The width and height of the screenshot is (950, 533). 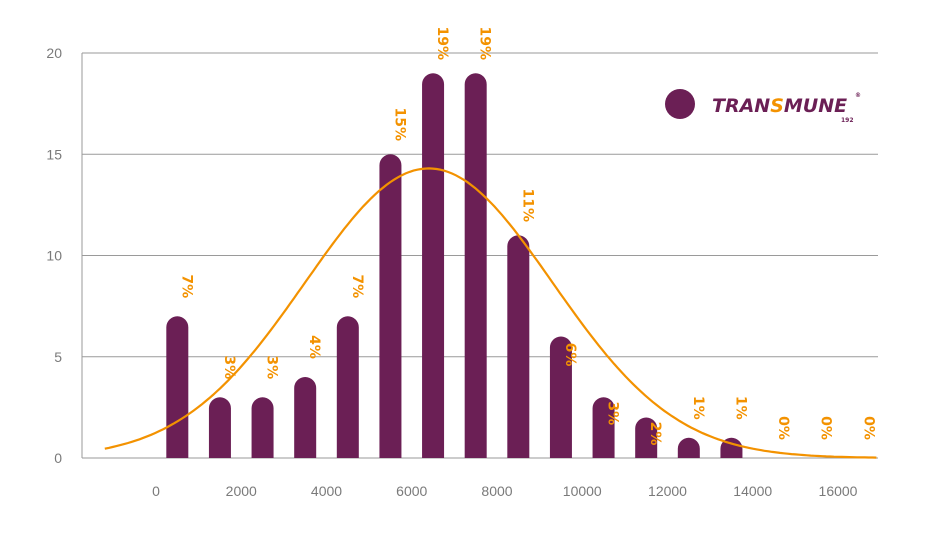 What do you see at coordinates (680, 104) in the screenshot?
I see `brand-dot-icon` at bounding box center [680, 104].